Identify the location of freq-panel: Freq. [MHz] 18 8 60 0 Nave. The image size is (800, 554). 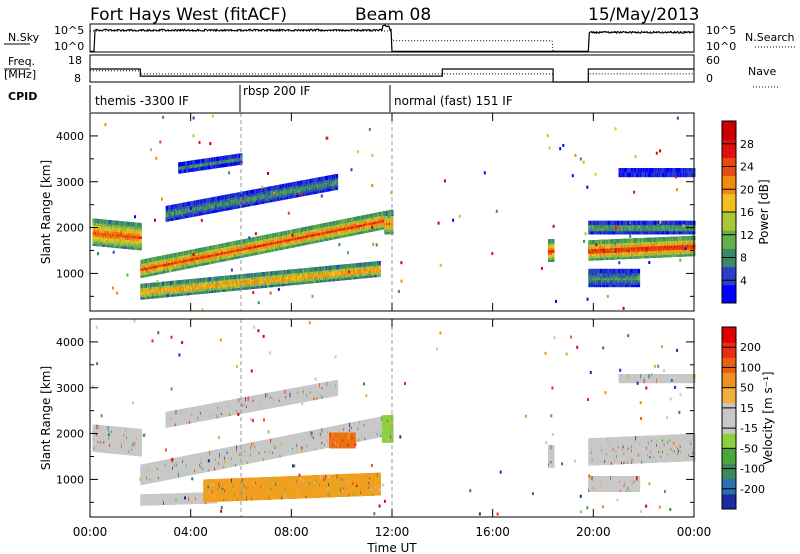
(392, 71).